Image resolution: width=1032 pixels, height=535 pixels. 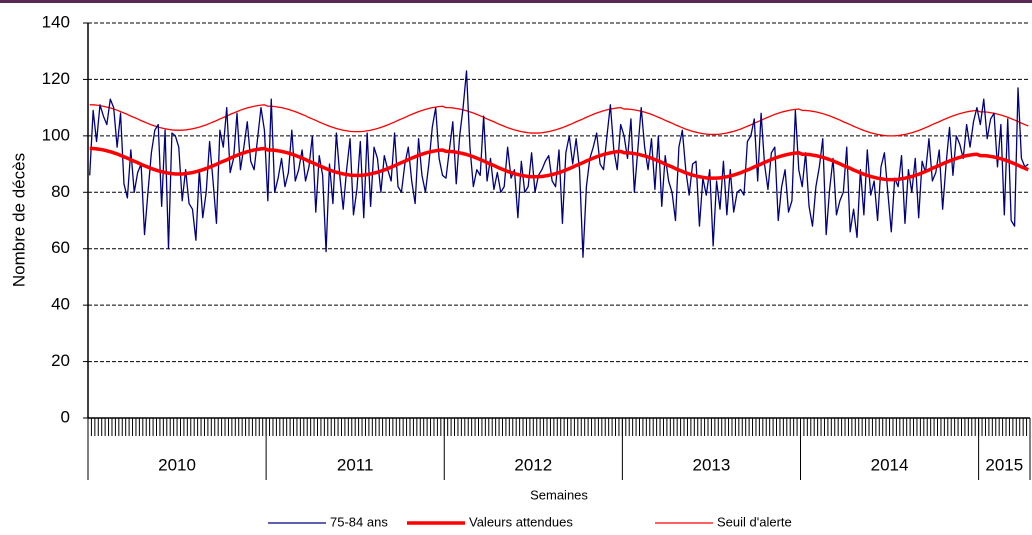 I want to click on legend-label: Valeurs attendues, so click(x=521, y=521).